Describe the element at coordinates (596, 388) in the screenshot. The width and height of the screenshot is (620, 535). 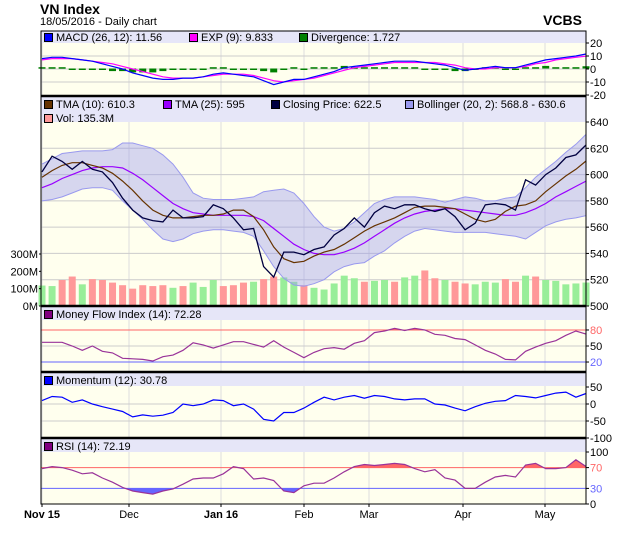
I see `y-tick-label: 50` at that location.